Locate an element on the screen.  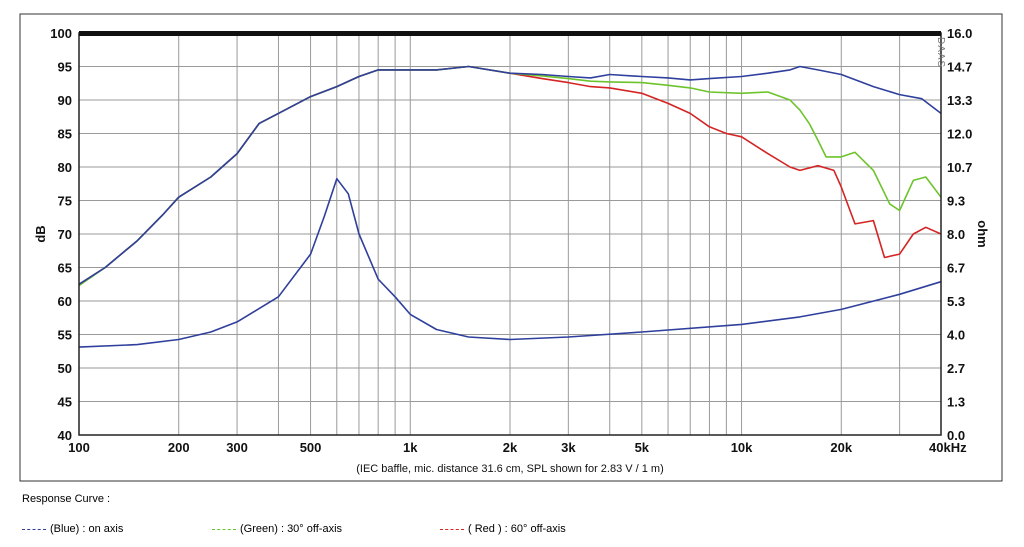
y-tick-label-right: 10.7 is located at coordinates (959, 167).